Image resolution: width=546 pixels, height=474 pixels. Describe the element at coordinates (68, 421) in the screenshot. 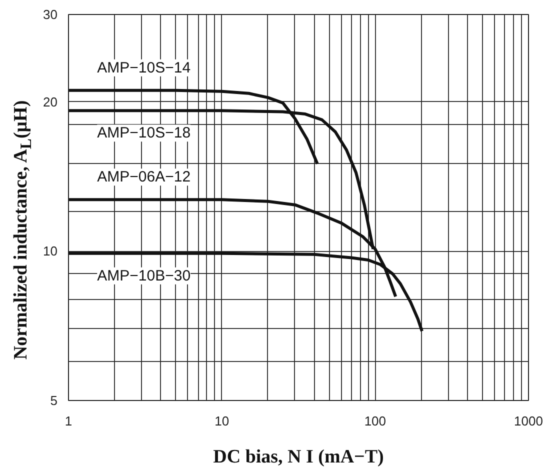

I see `x-tick-label: 1` at that location.